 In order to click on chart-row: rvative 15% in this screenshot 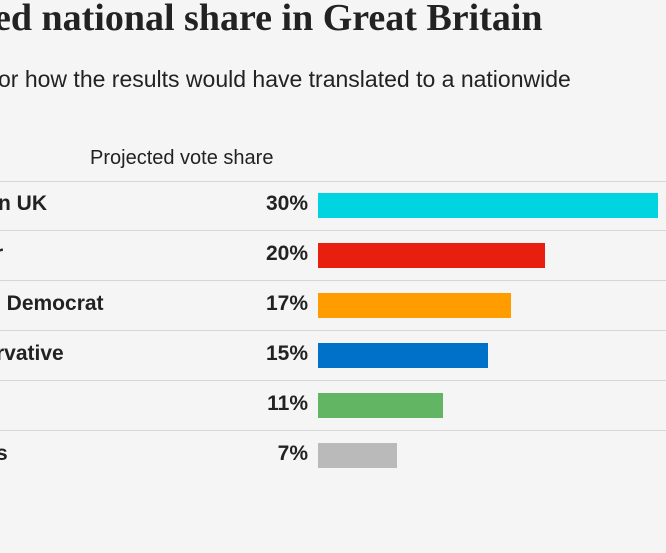, I will do `click(333, 356)`.